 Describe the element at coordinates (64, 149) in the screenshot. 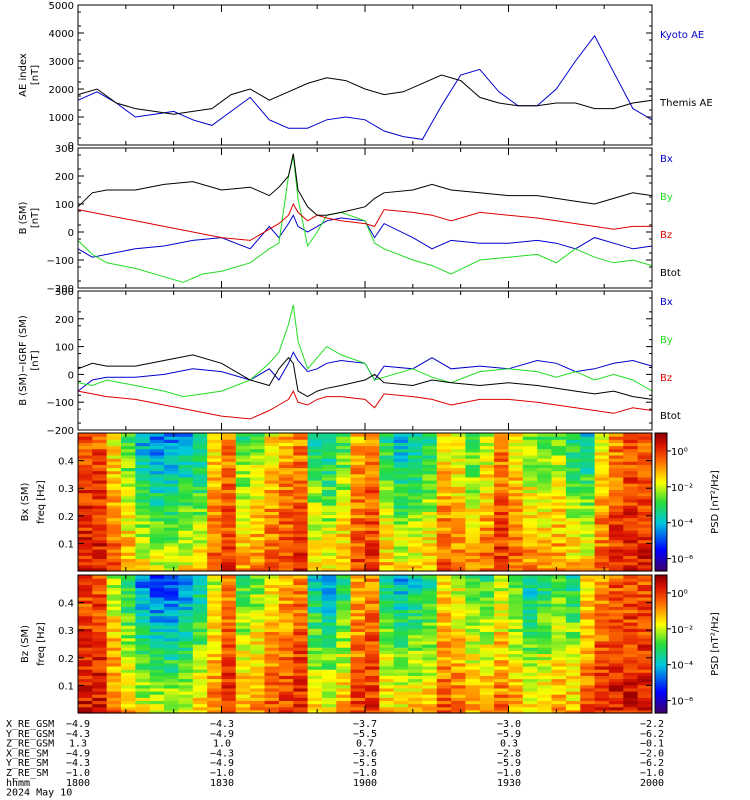

I see `y-tick-label: 300` at that location.